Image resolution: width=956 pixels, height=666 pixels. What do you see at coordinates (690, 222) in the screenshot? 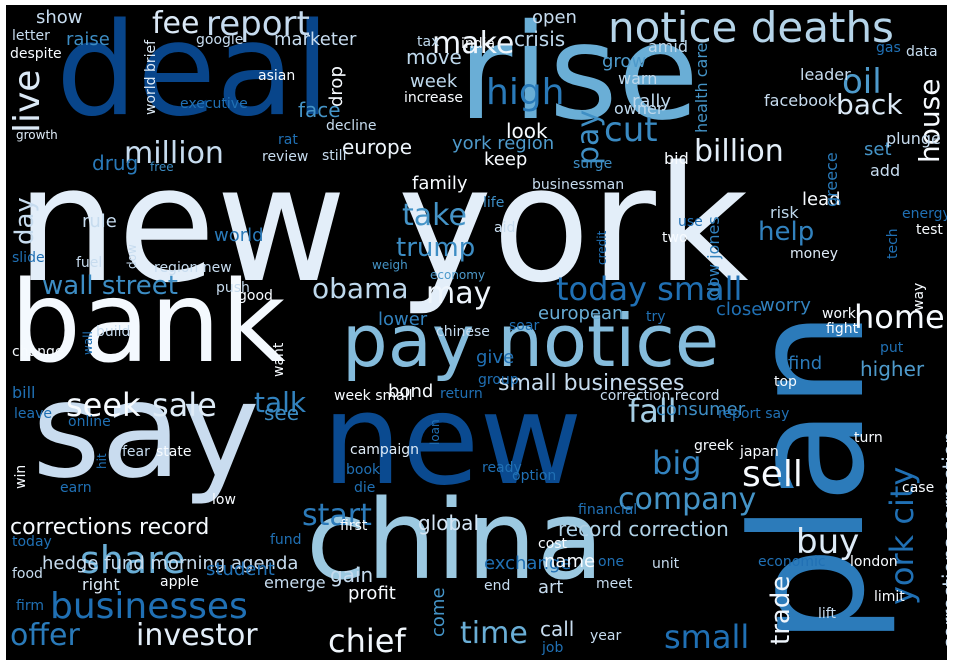
I see `word-use: use` at bounding box center [690, 222].